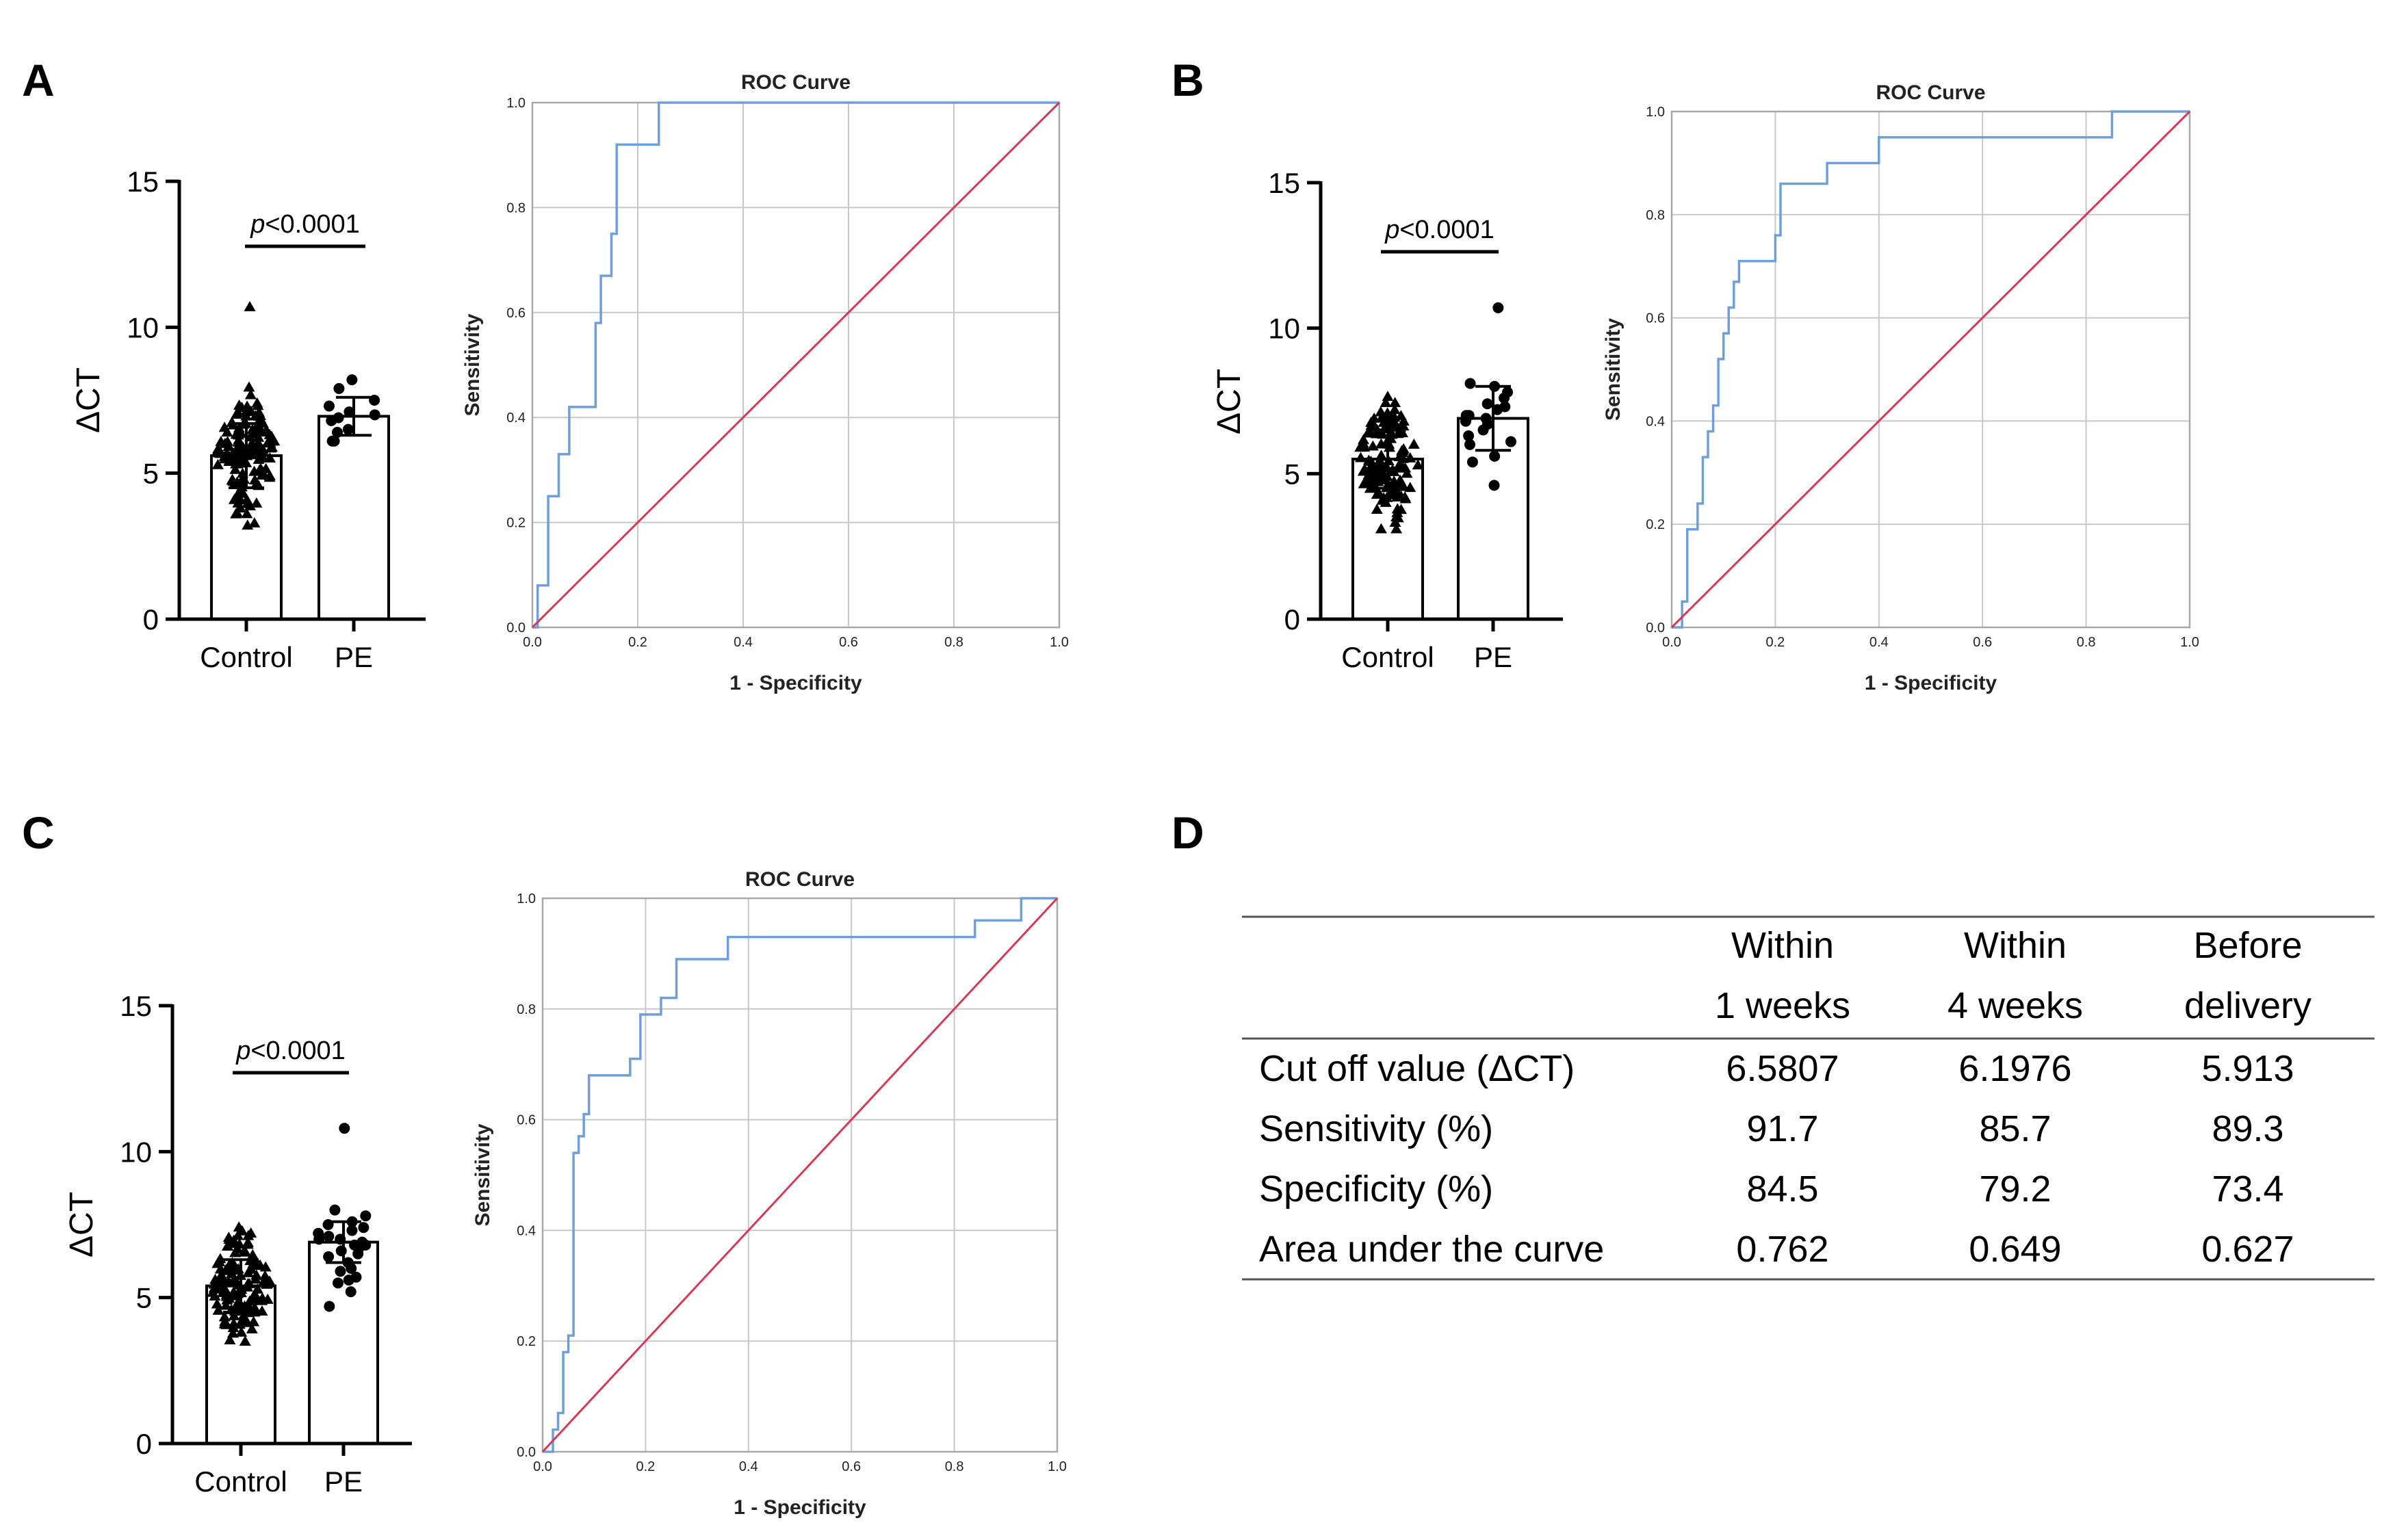 The height and width of the screenshot is (1540, 2395). I want to click on y-tick-label: 0.0, so click(526, 1452).